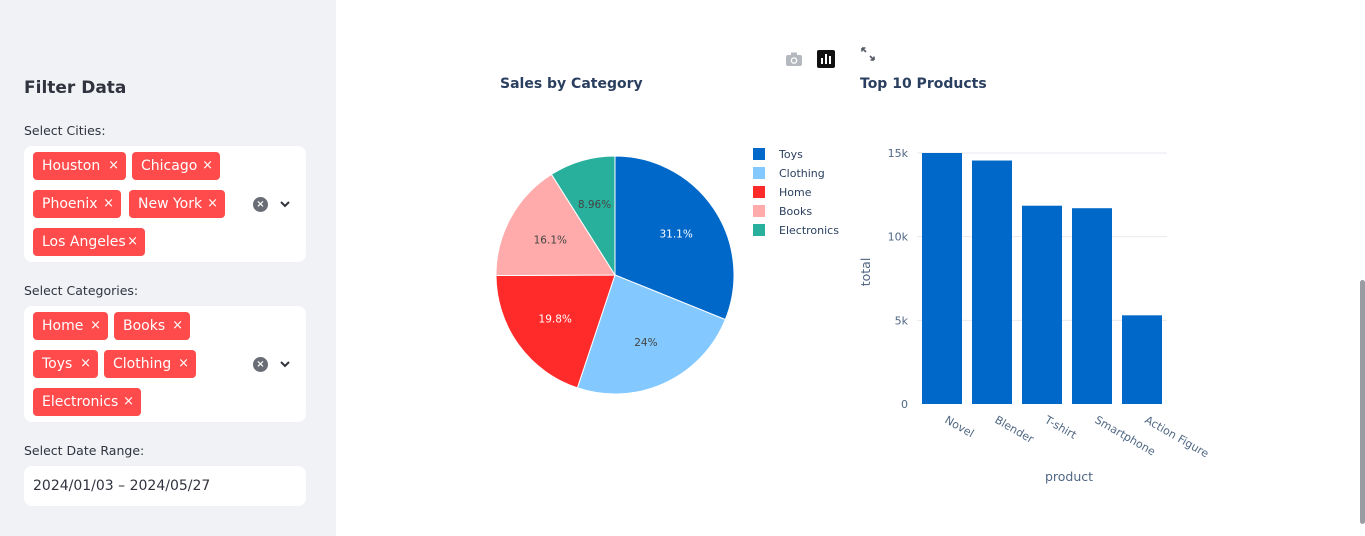 This screenshot has width=1365, height=536. Describe the element at coordinates (555, 319) in the screenshot. I see `pie-slice-label: 19.8%` at that location.